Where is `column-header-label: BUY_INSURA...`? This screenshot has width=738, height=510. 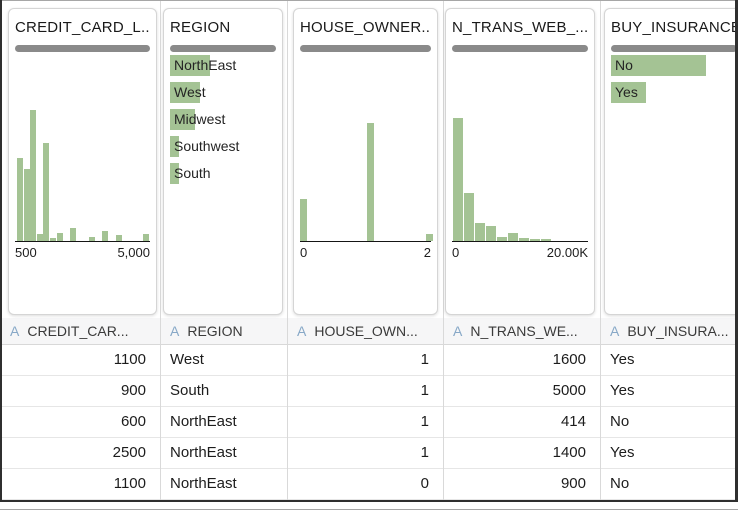
column-header-label: BUY_INSURA... is located at coordinates (678, 331).